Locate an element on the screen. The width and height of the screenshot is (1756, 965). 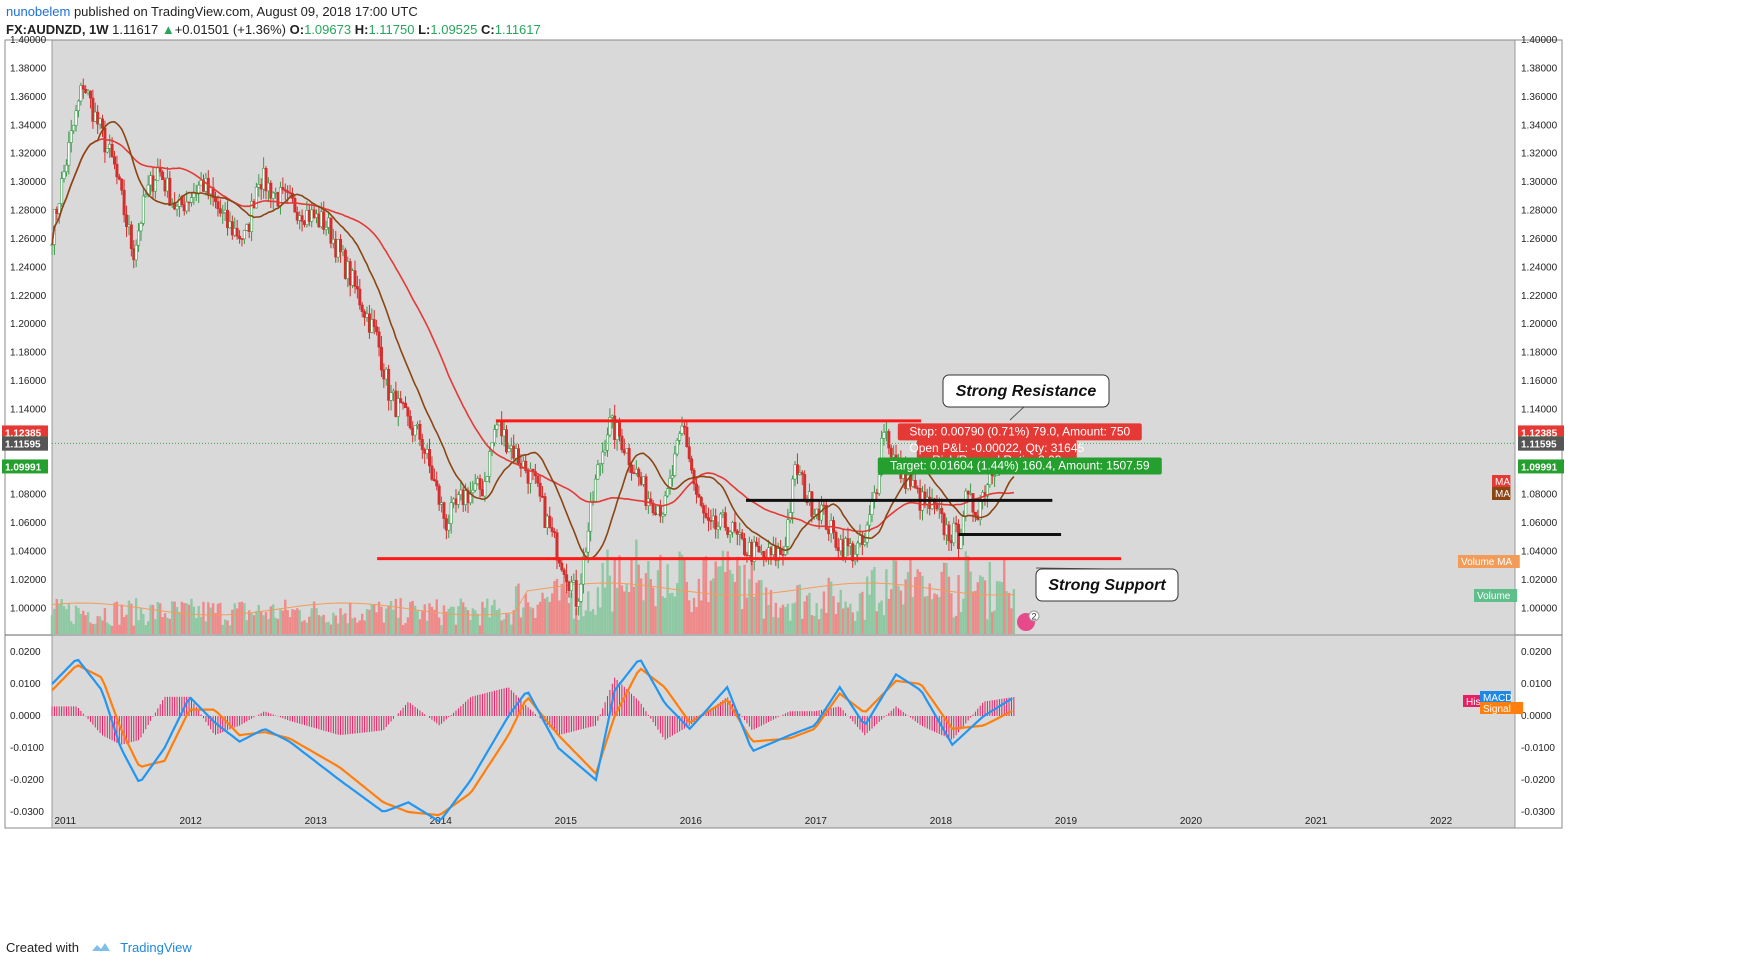
tradingview-link: TradingView is located at coordinates (156, 947).